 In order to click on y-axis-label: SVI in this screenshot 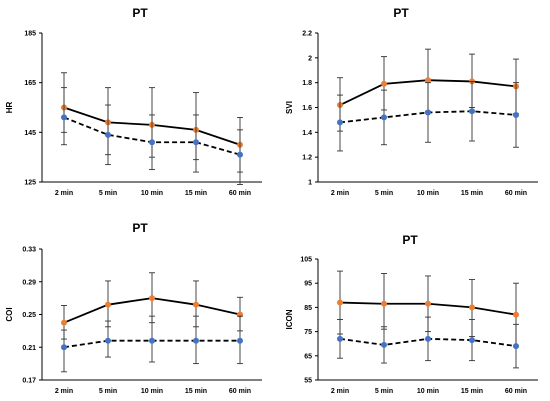, I will do `click(289, 107)`.